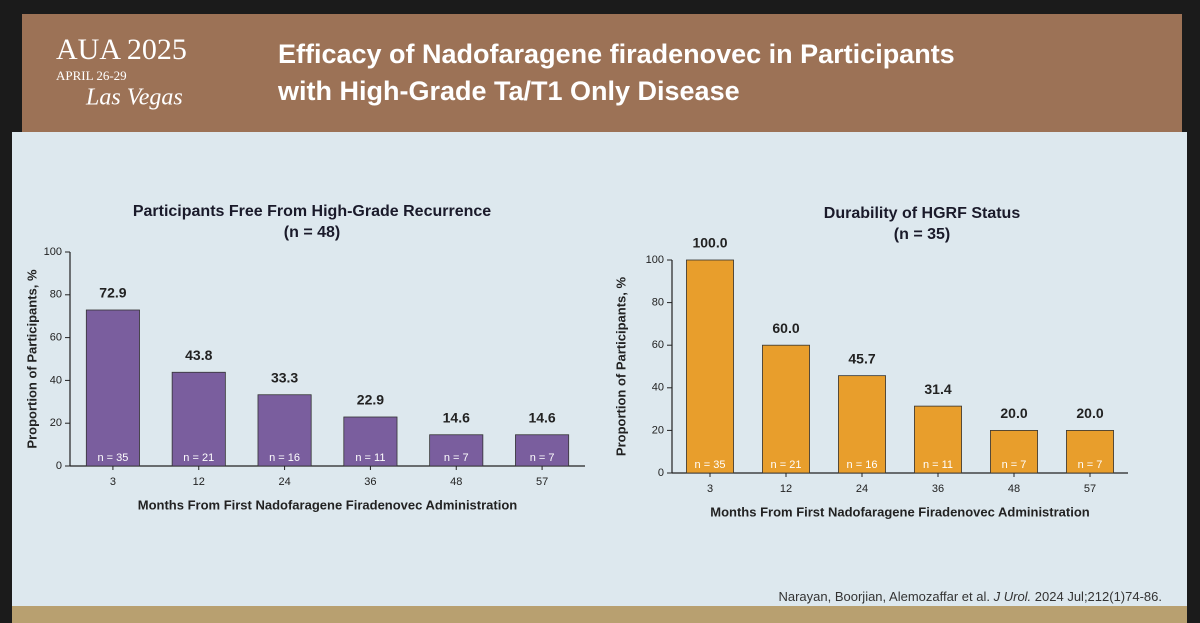 The width and height of the screenshot is (1200, 623). Describe the element at coordinates (112, 293) in the screenshot. I see `value-label: 72.9` at that location.